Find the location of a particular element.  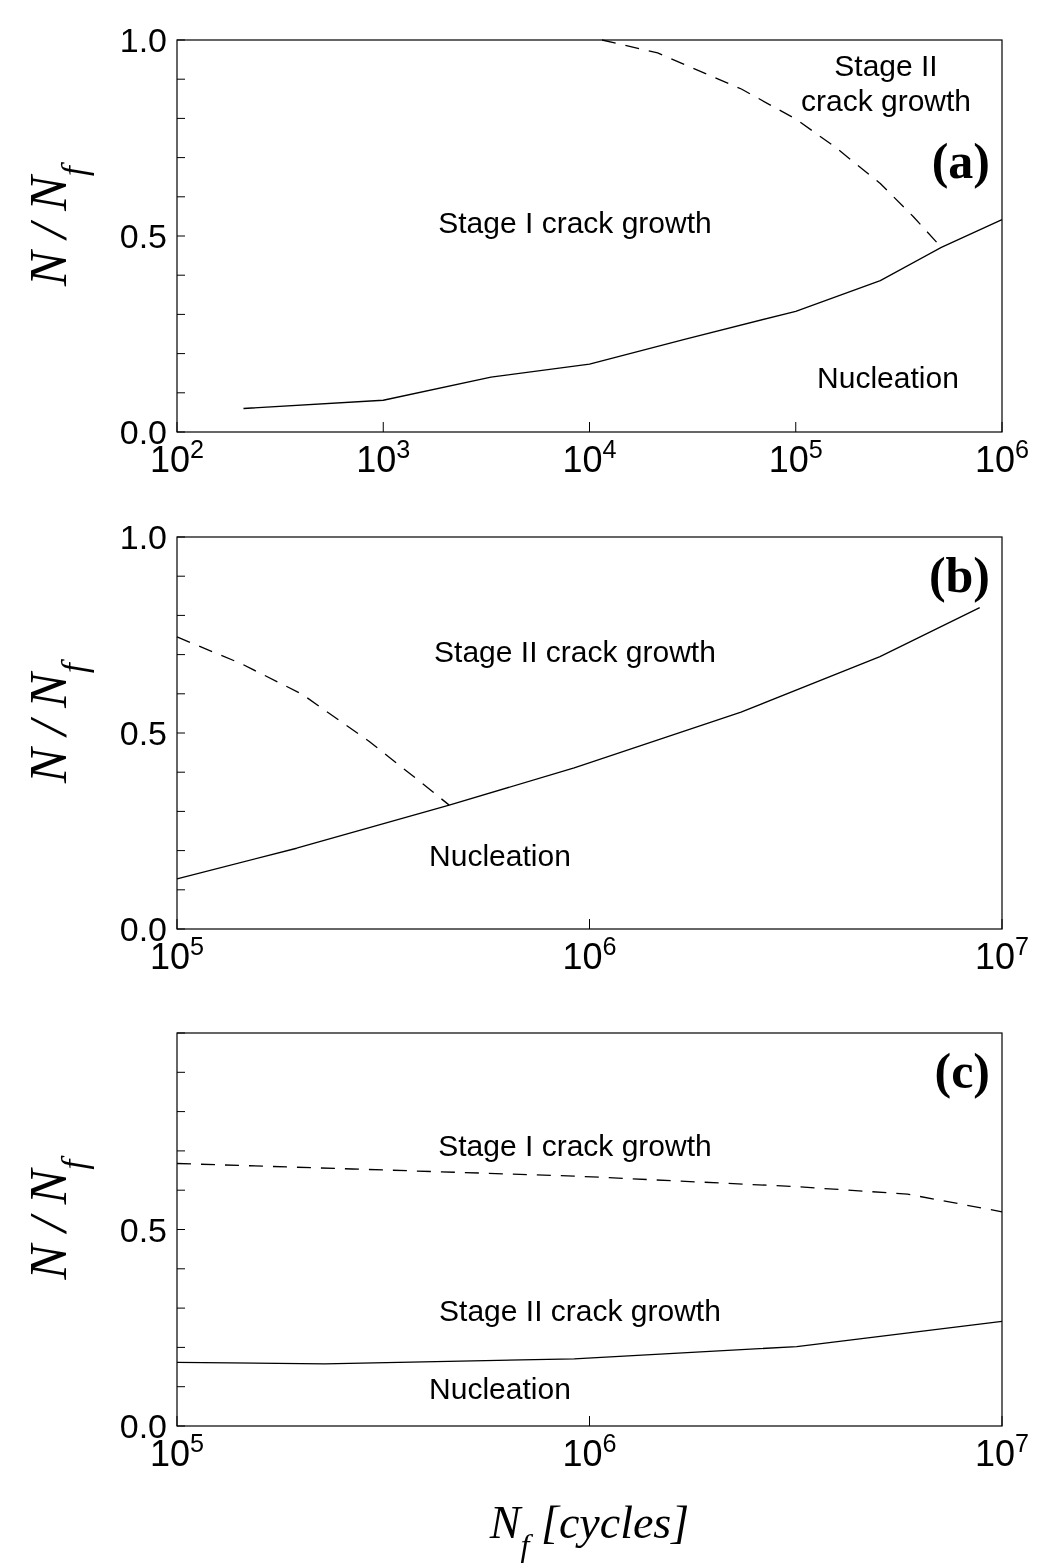

x-tick-label: 10$^{5}$ is located at coordinates (795, 457).